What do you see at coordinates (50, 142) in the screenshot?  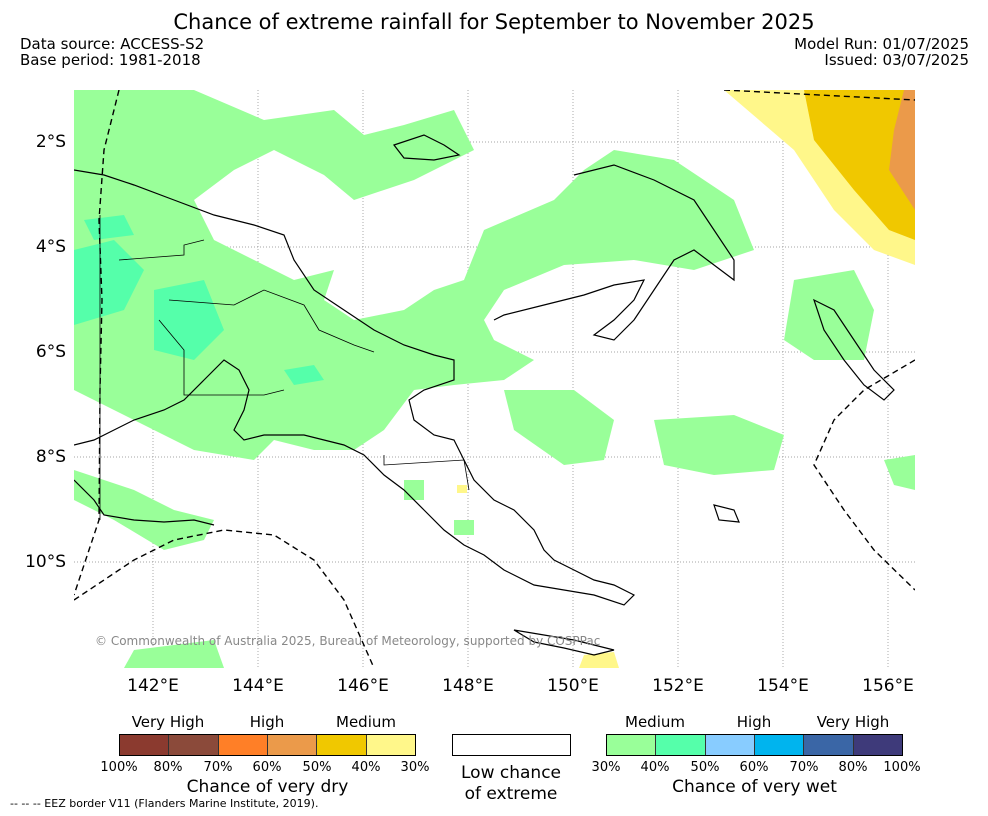 I see `lat-label-2s: 2°S` at bounding box center [50, 142].